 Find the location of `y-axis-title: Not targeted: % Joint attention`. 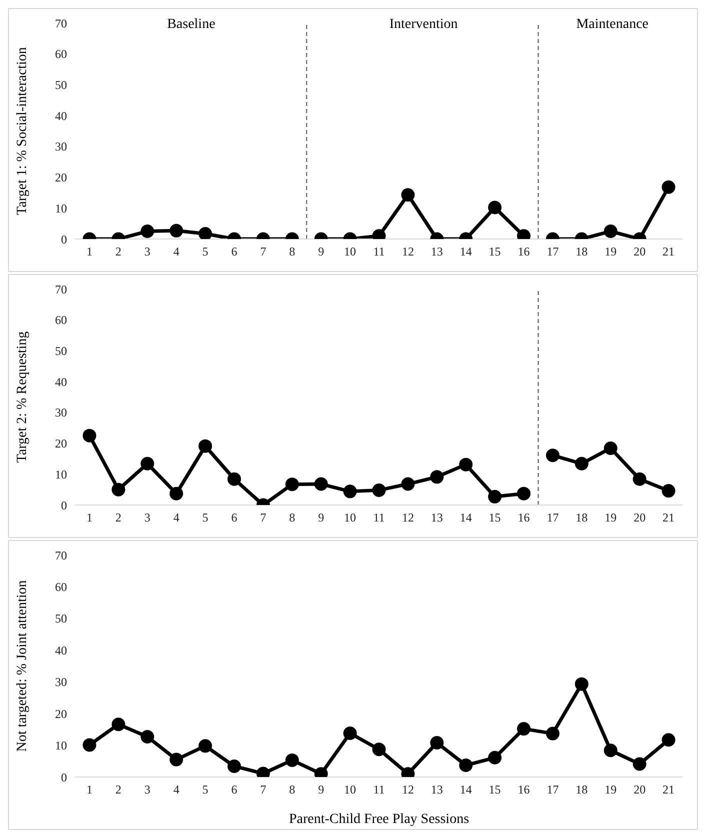

y-axis-title: Not targeted: % Joint attention is located at coordinates (22, 666).